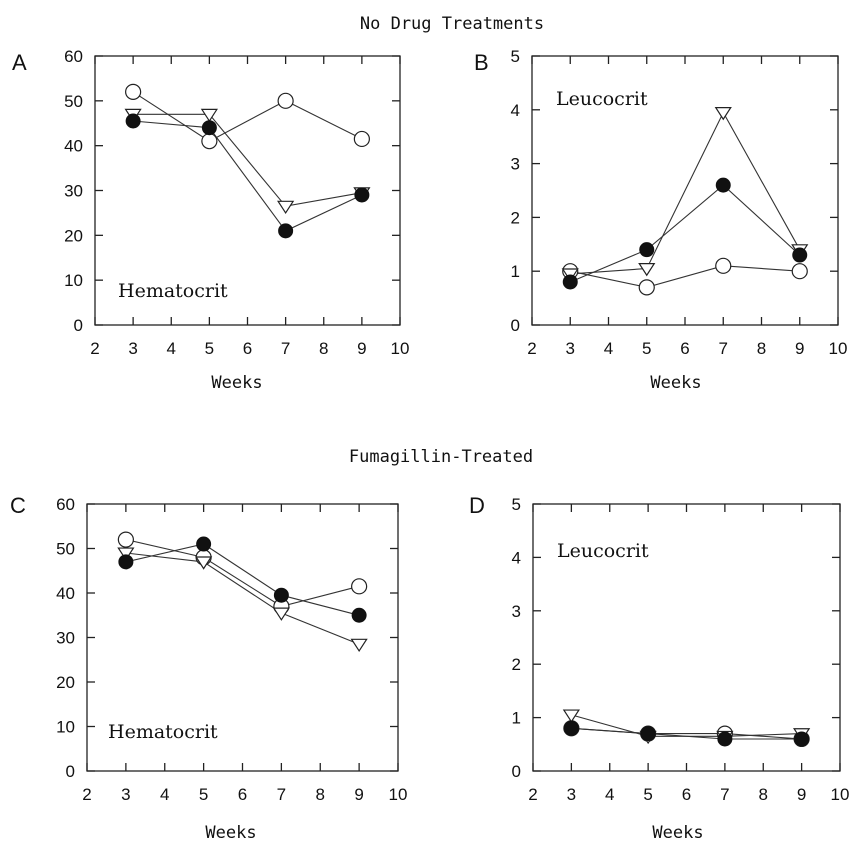 This screenshot has height=843, width=858. What do you see at coordinates (603, 551) in the screenshot?
I see `panel-measure-label: Leucocrit` at bounding box center [603, 551].